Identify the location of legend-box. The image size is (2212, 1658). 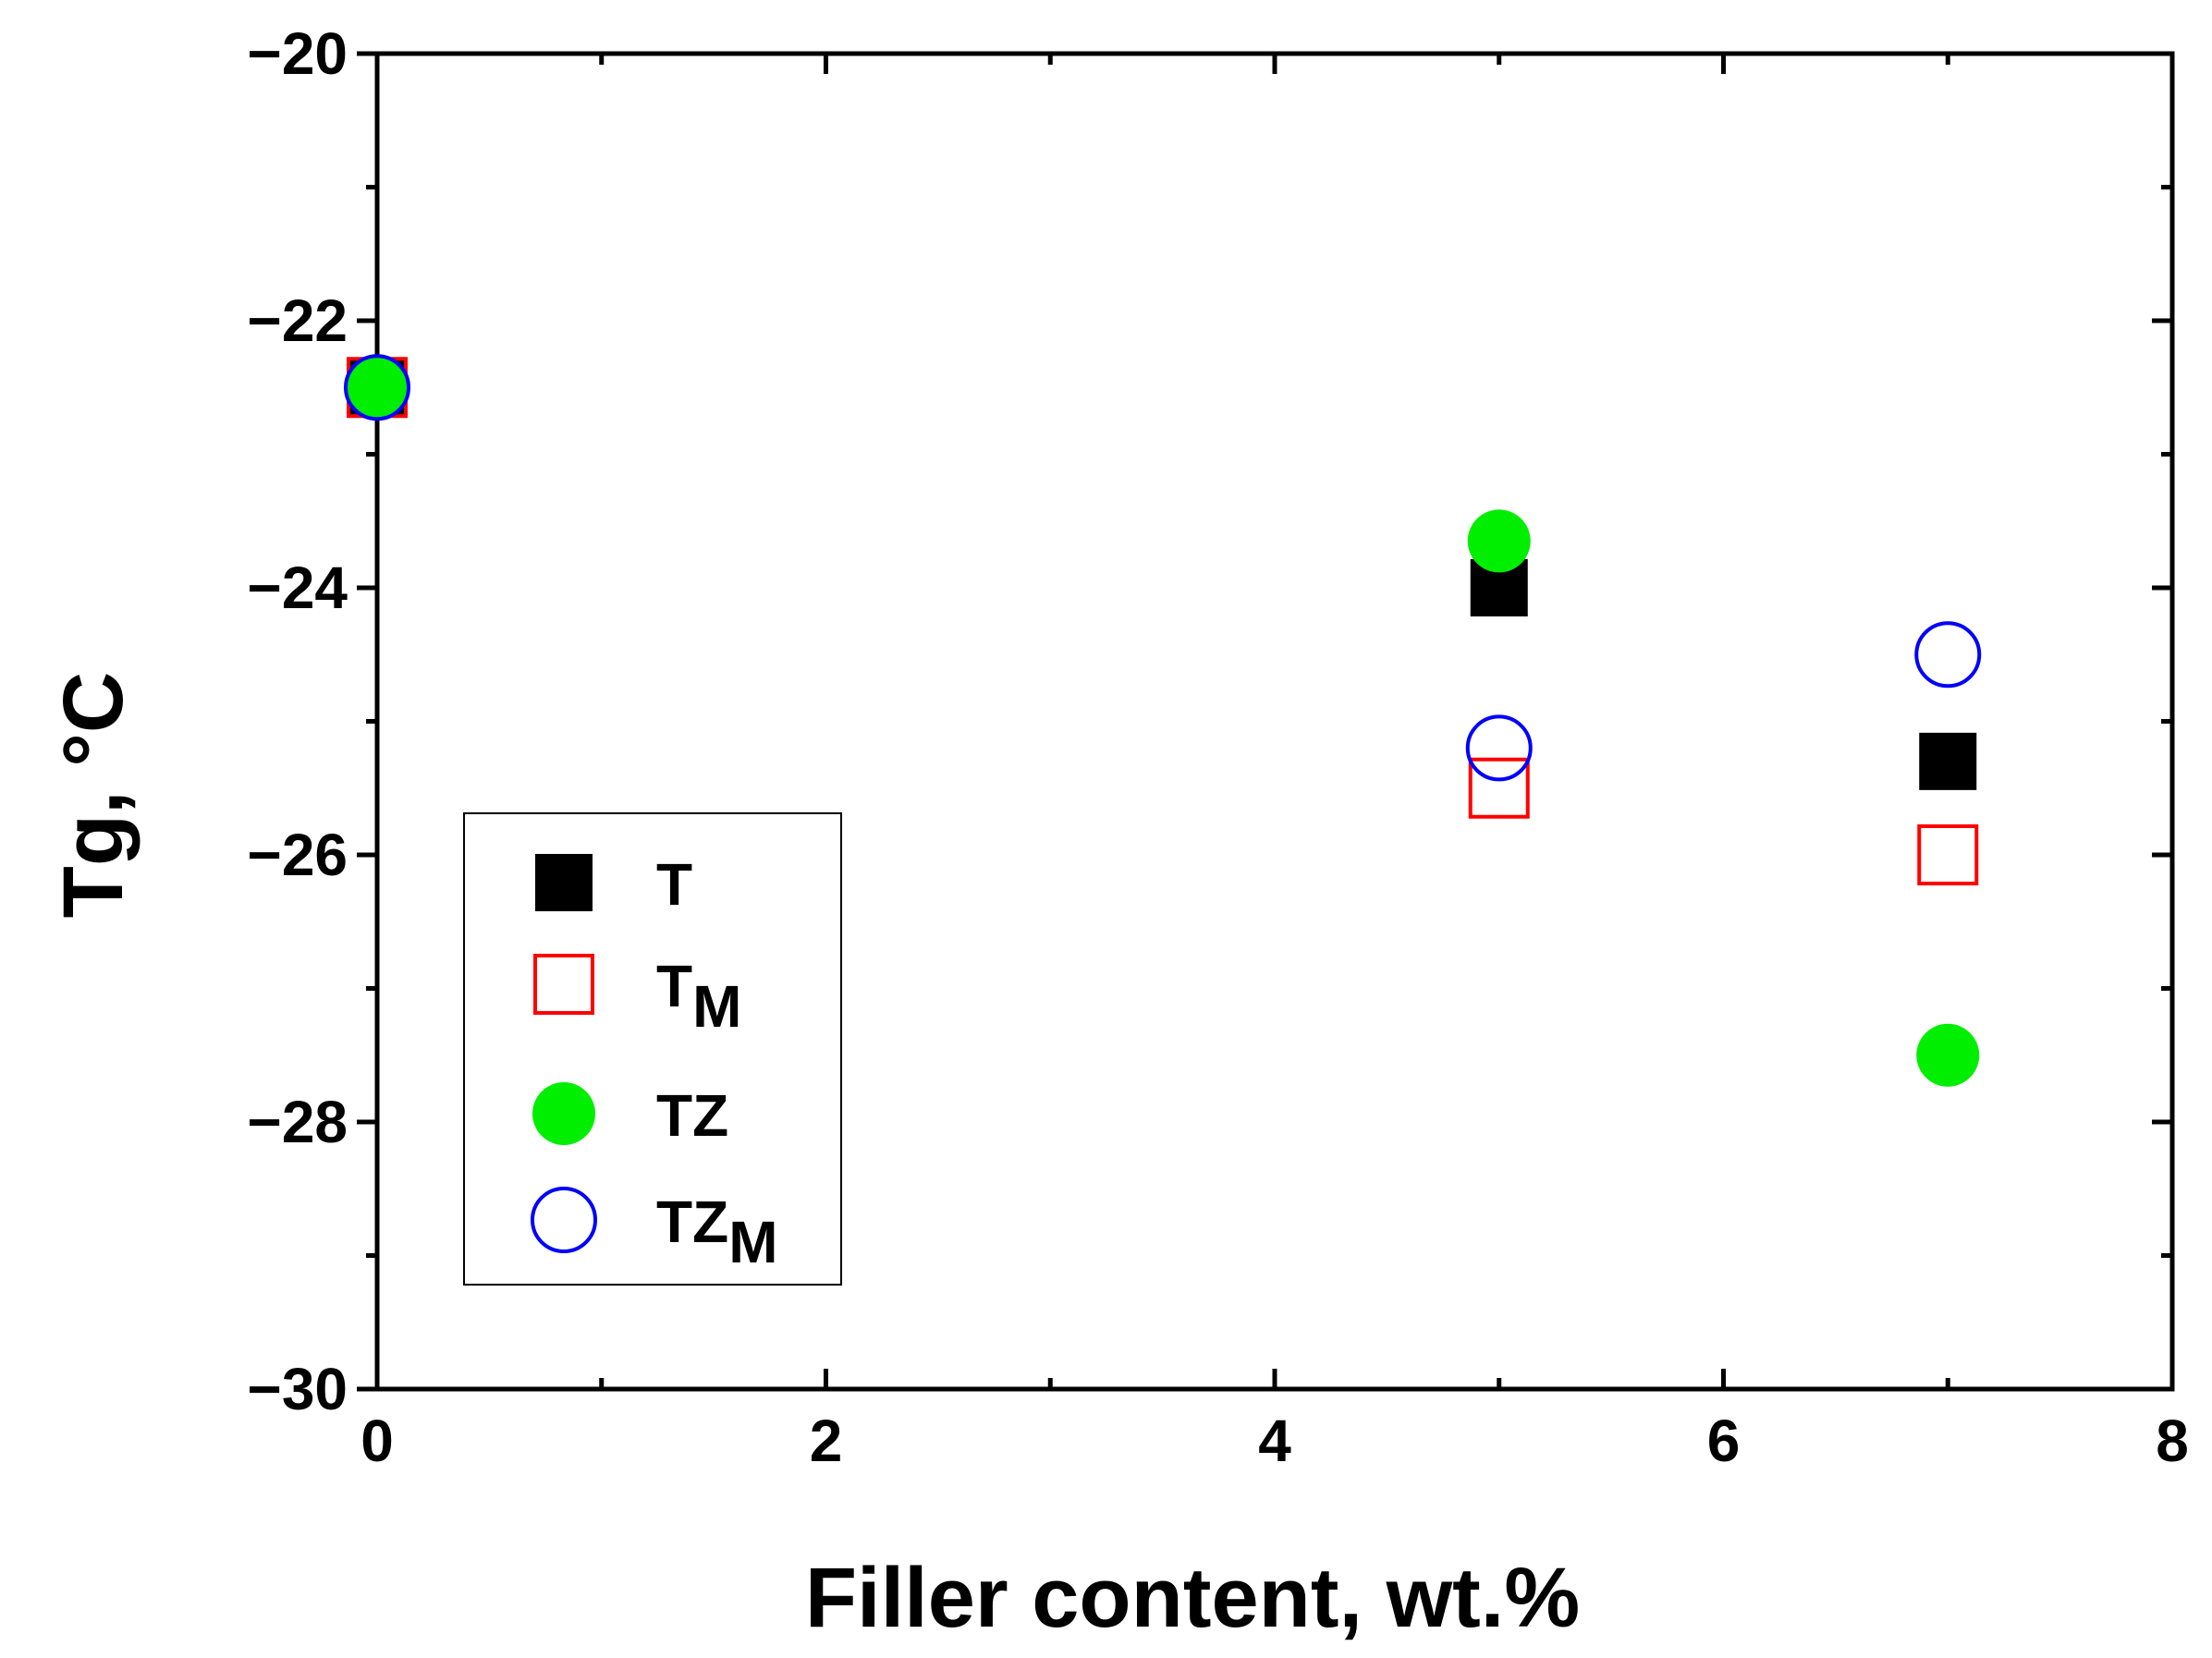
(652, 1049).